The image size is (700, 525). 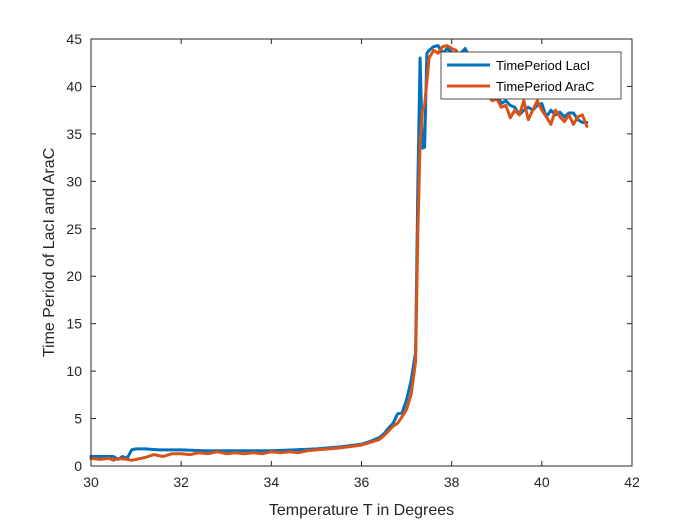 What do you see at coordinates (362, 482) in the screenshot?
I see `x-tick-label: 36` at bounding box center [362, 482].